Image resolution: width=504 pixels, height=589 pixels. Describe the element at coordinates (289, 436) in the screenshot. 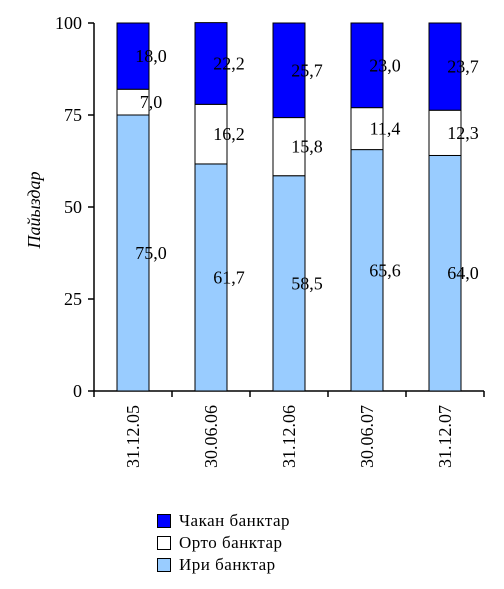

I see `x-tick-label: 31.12.06` at that location.